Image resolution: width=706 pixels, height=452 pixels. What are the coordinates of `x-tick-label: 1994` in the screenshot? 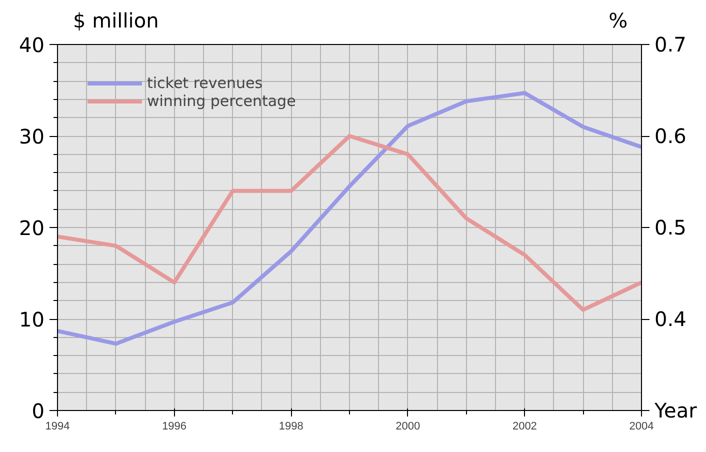 It's located at (57, 426).